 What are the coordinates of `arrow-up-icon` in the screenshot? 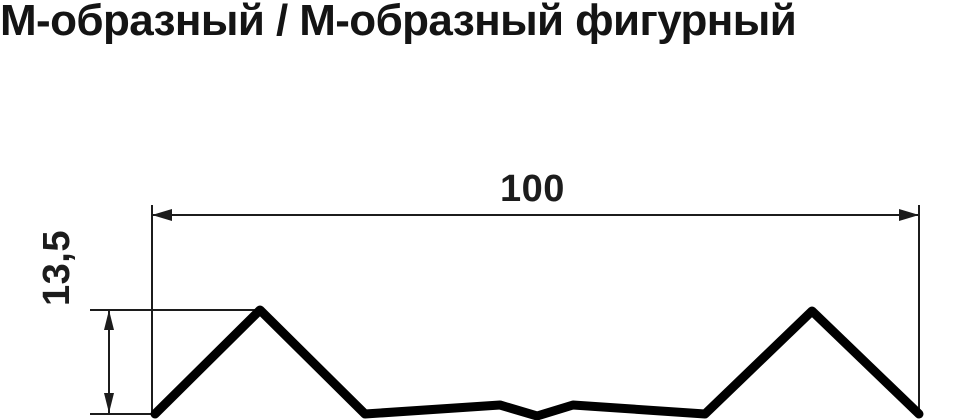 It's located at (109, 320).